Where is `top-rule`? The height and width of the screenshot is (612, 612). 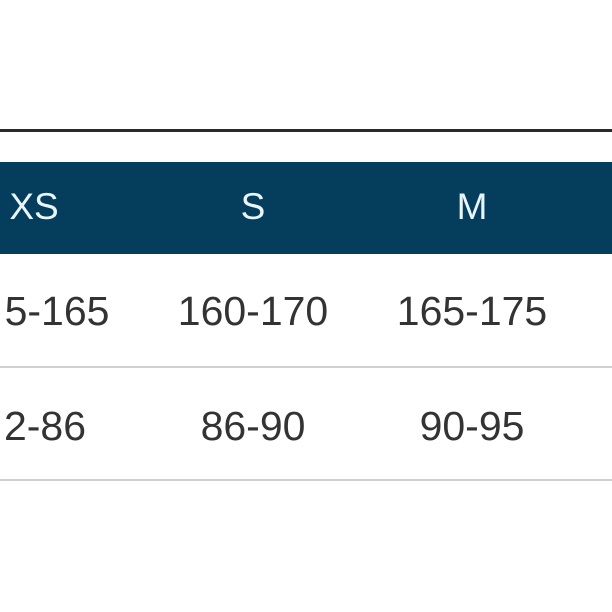
top-rule is located at coordinates (306, 130).